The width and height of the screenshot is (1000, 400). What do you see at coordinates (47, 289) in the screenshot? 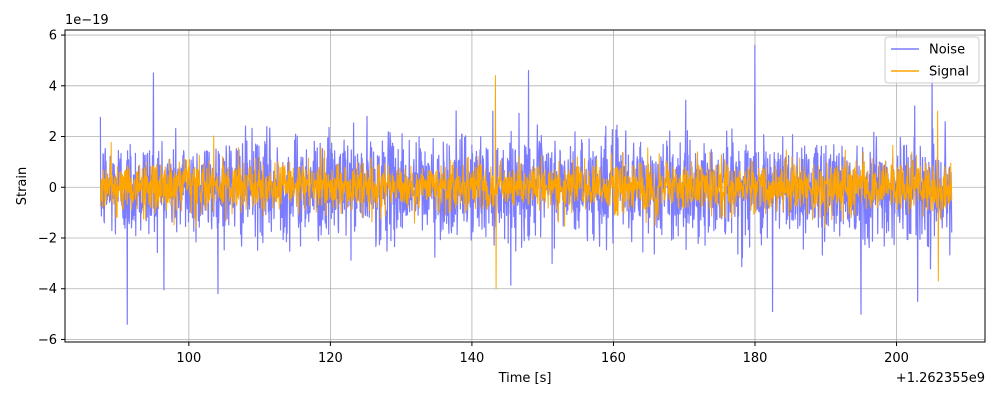
I see `y-tick-label: −4` at bounding box center [47, 289].